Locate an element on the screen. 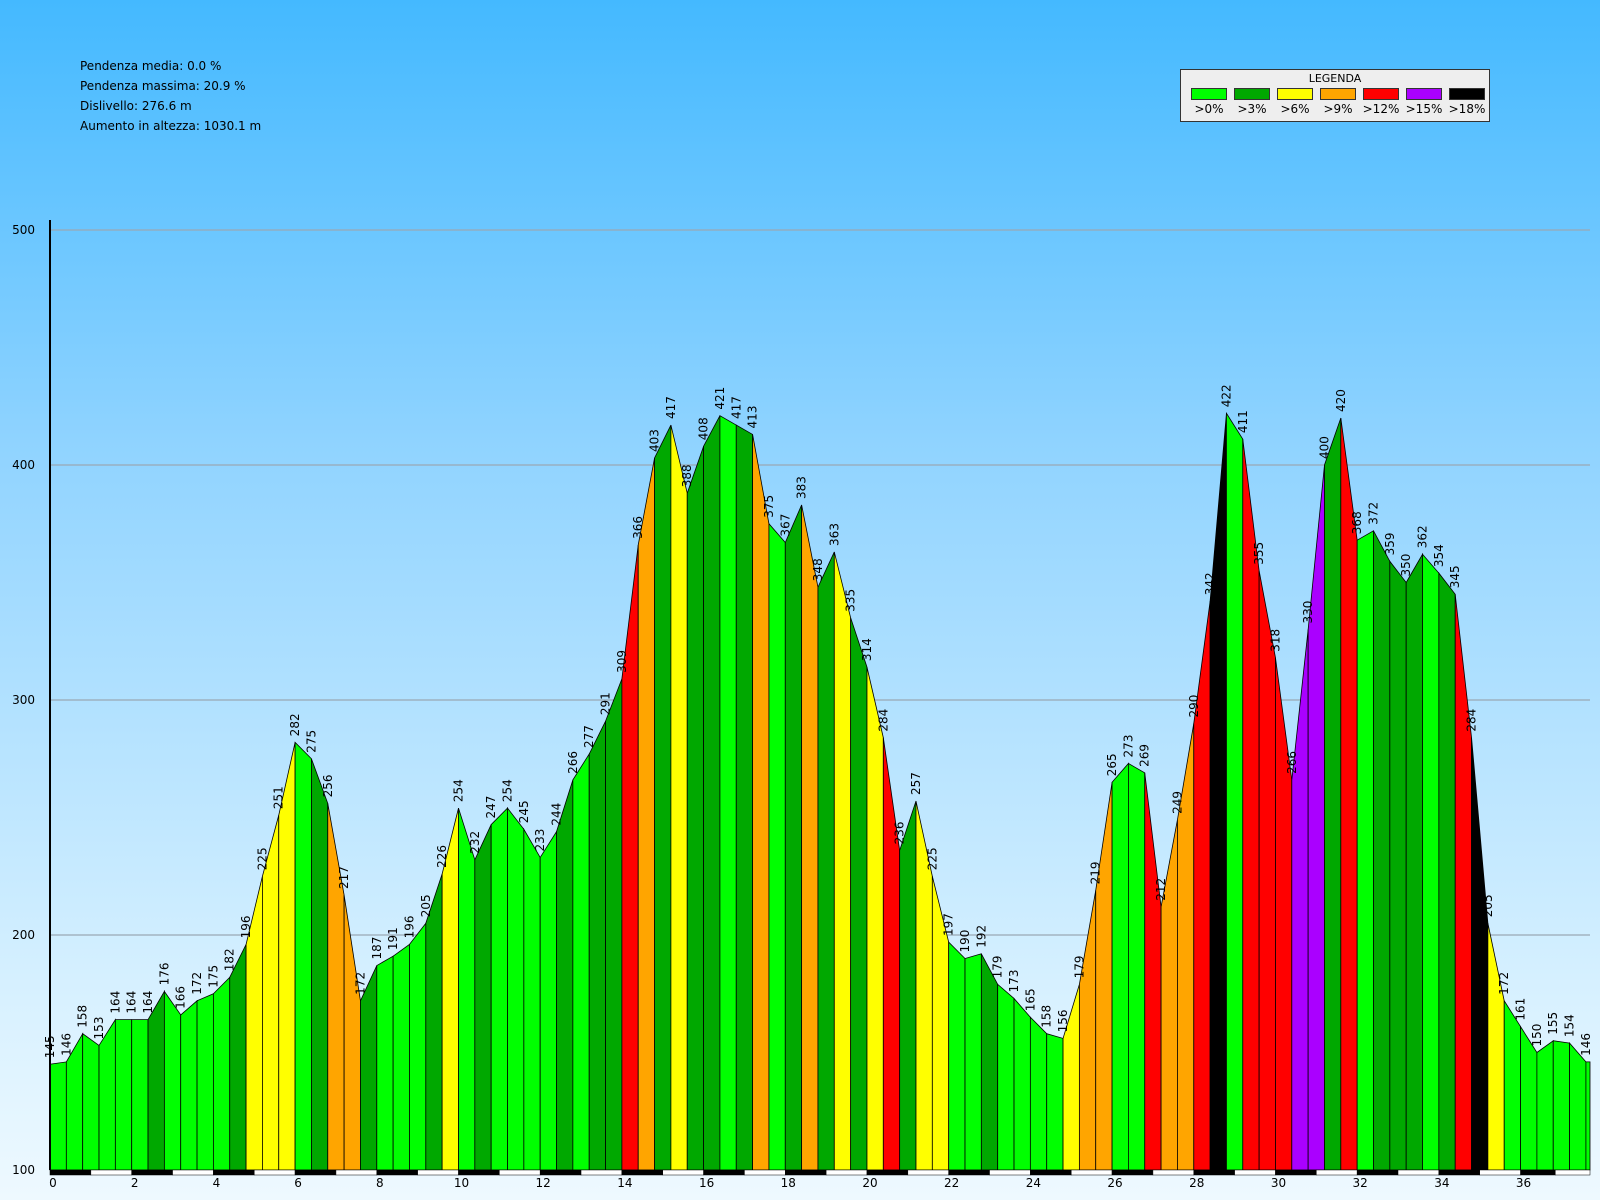 The height and width of the screenshot is (1200, 1600). elevation-label: 146 is located at coordinates (1586, 1044).